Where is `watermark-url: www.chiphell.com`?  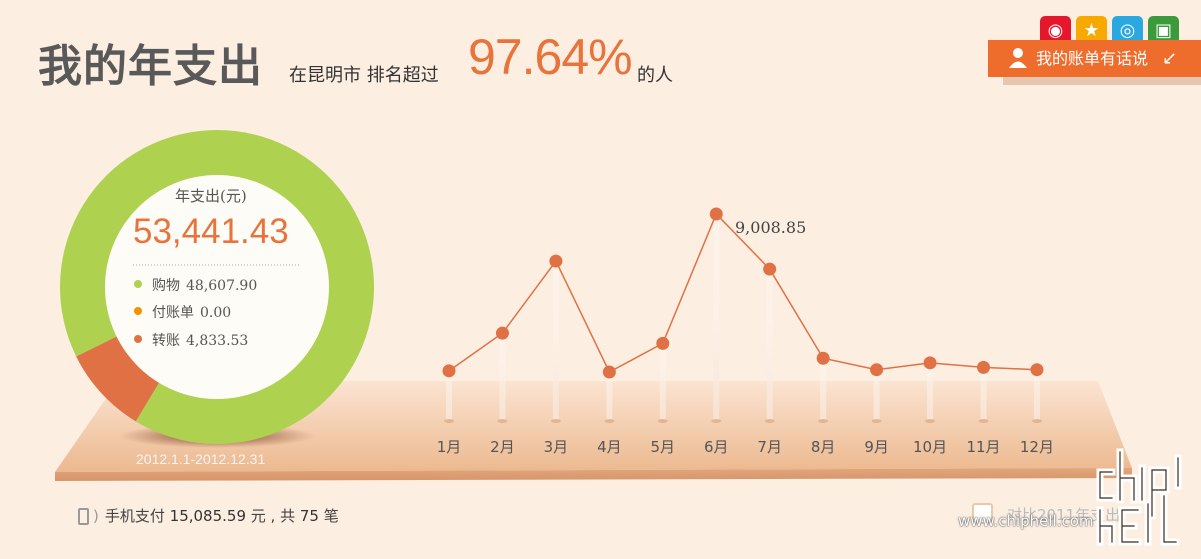 watermark-url: www.chiphell.com is located at coordinates (1026, 521).